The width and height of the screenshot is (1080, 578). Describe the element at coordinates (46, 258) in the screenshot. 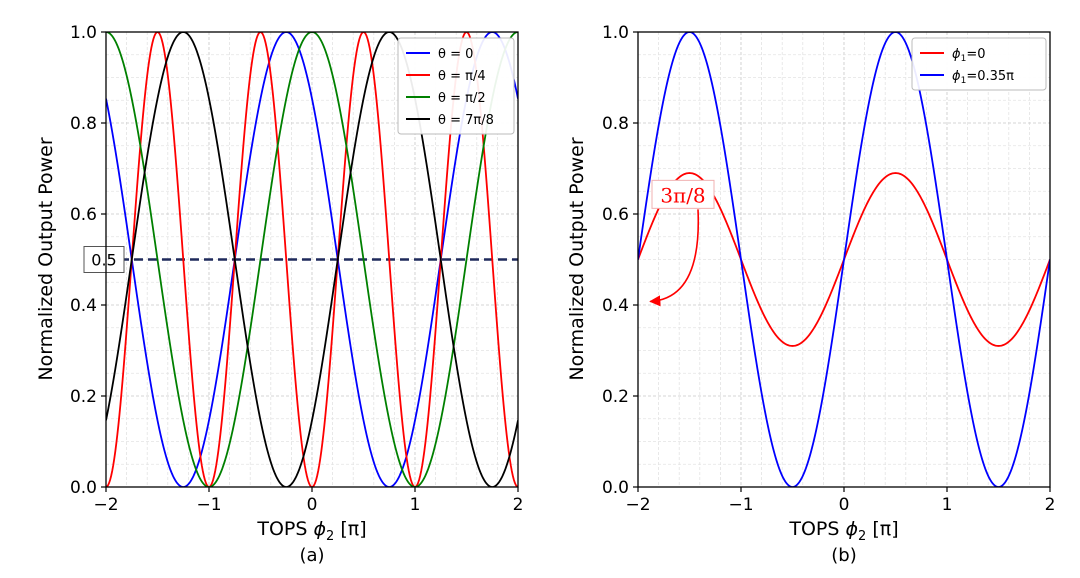

I see `panel-a-y-axis-label: Normalized Output Power` at that location.